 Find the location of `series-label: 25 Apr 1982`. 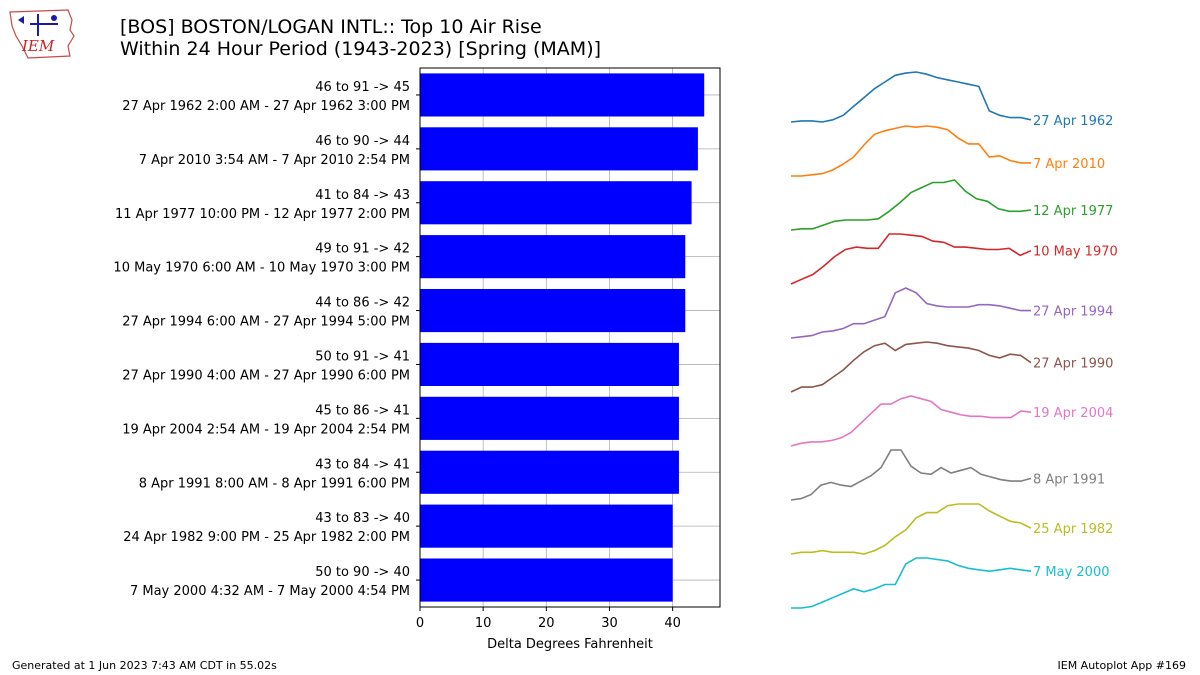

series-label: 25 Apr 1982 is located at coordinates (1073, 529).